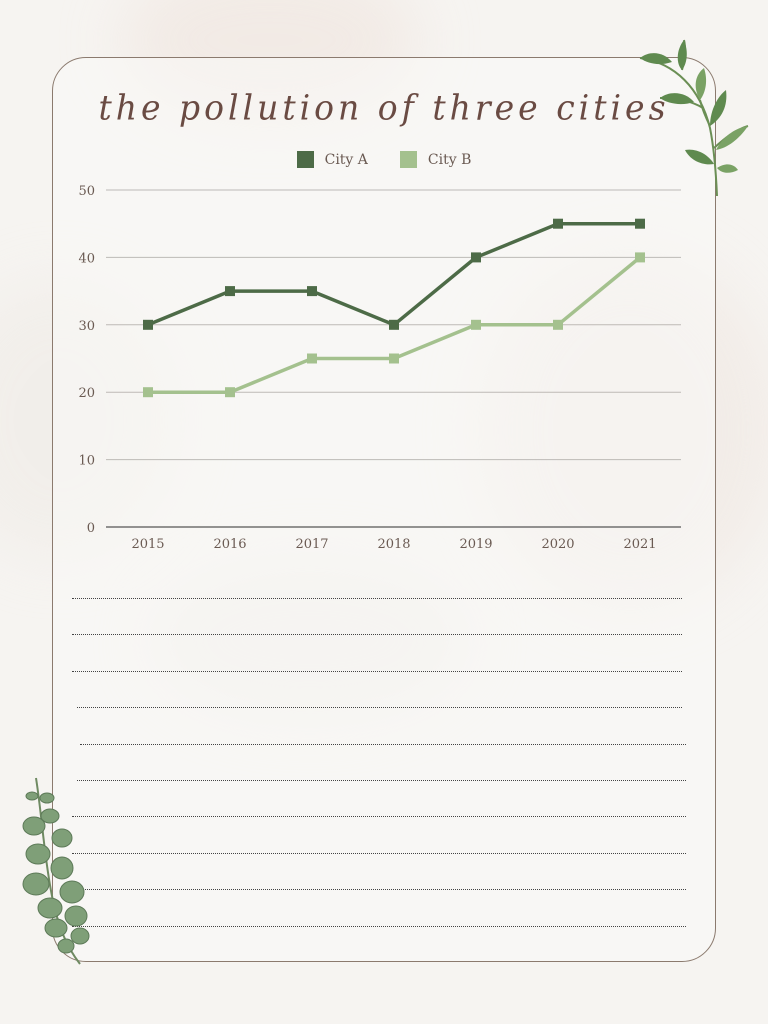 This screenshot has width=768, height=1024. What do you see at coordinates (694, 118) in the screenshot?
I see `leaf-branch-top-right-icon` at bounding box center [694, 118].